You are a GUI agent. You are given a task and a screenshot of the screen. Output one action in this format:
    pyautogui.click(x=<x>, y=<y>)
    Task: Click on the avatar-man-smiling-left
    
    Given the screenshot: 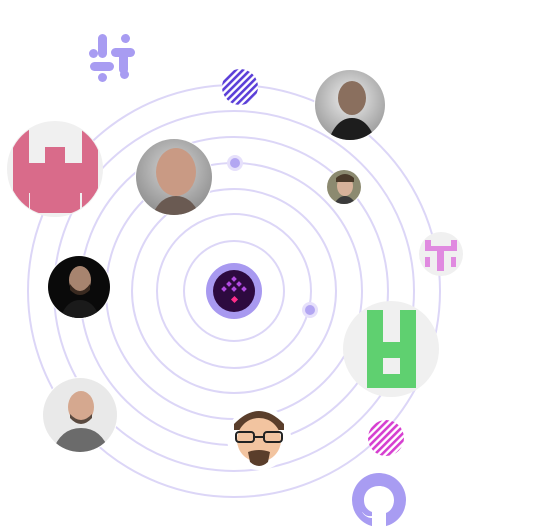 What is the action you would take?
    pyautogui.click(x=174, y=177)
    